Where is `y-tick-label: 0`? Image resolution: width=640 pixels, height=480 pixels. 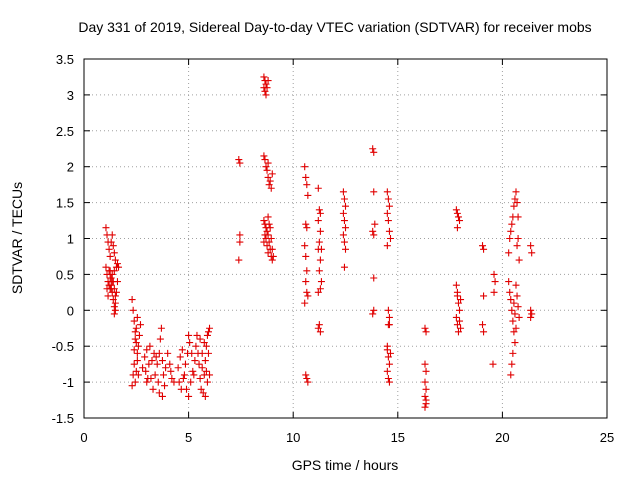
y-tick-label: 0 is located at coordinates (70, 310).